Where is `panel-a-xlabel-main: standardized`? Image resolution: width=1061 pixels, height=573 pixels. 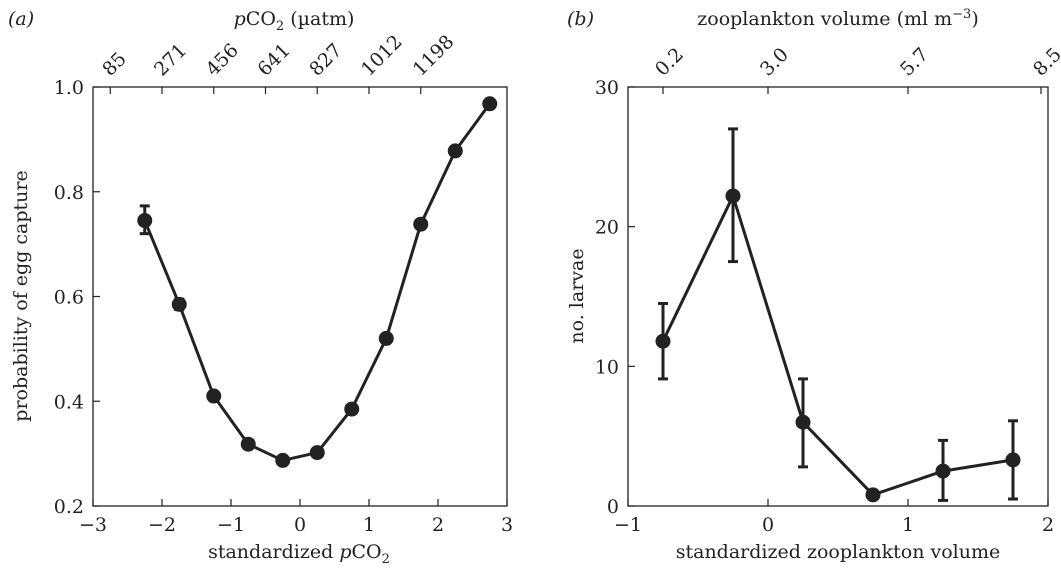 panel-a-xlabel-main: standardized is located at coordinates (273, 552).